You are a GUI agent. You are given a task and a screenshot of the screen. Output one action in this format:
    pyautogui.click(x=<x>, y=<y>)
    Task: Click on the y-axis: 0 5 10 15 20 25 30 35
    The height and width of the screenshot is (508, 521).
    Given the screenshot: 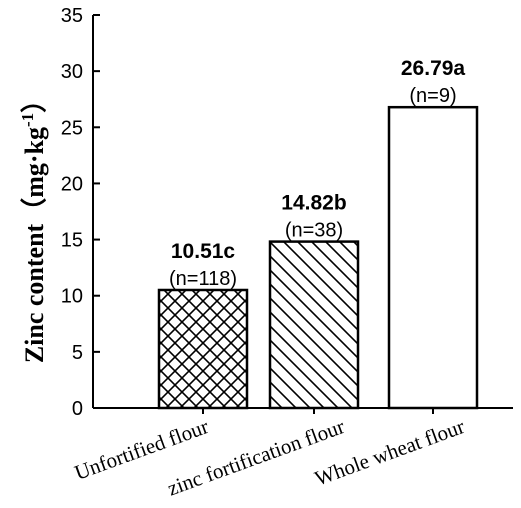 What is the action you would take?
    pyautogui.click(x=80, y=212)
    